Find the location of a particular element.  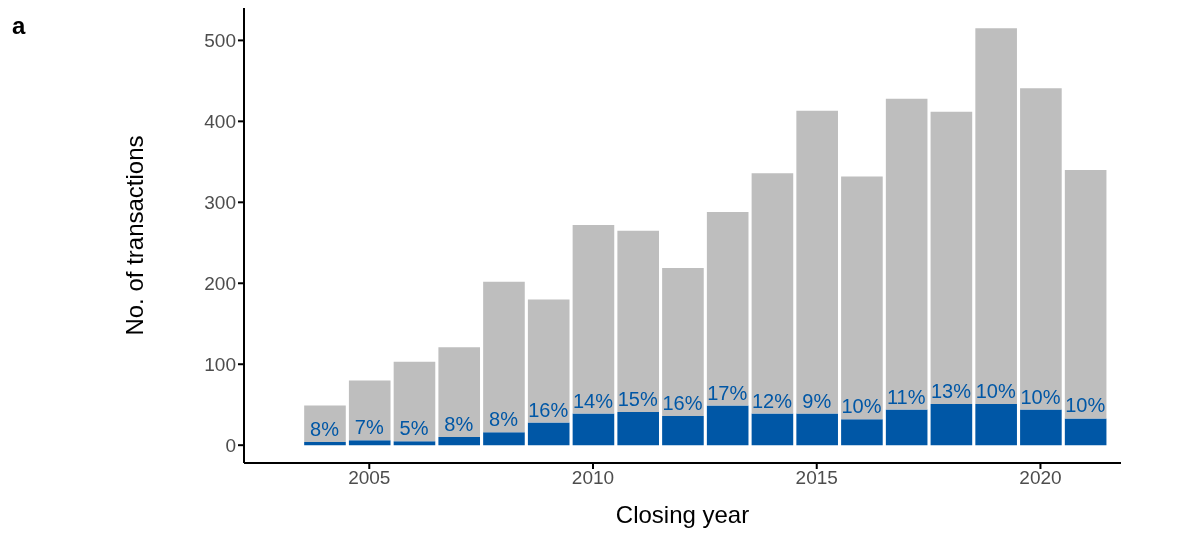

y-tick-label: 0 is located at coordinates (230, 445).